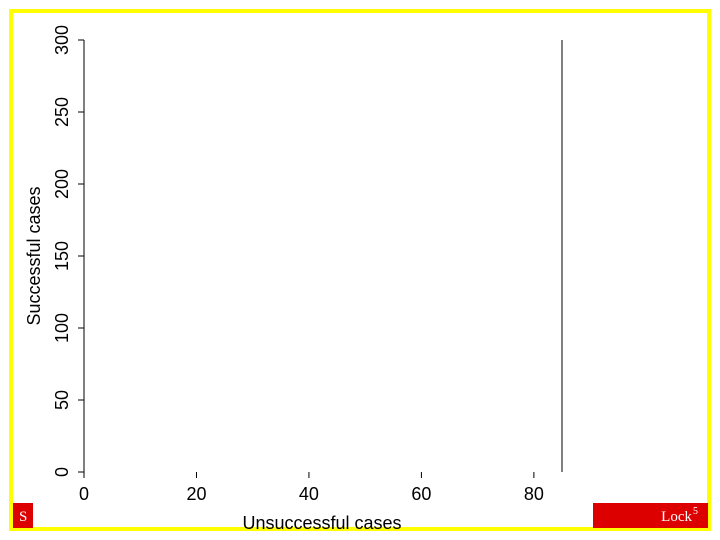  I want to click on y-tick-label: 50, so click(62, 400).